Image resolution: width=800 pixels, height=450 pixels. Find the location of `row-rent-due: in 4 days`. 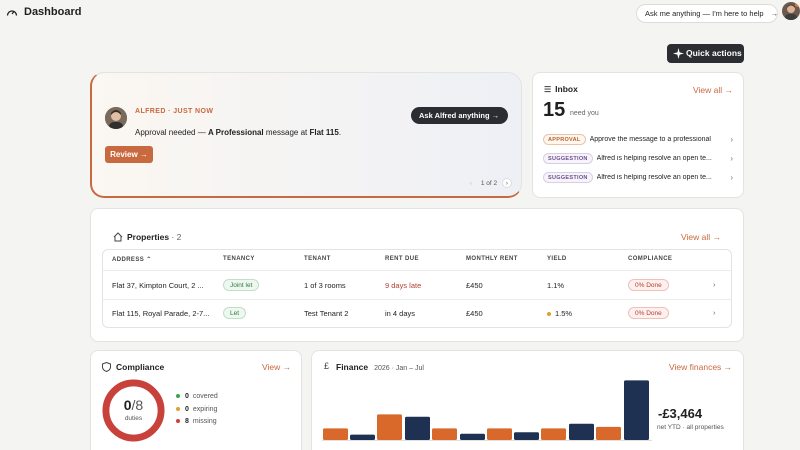

row-rent-due: in 4 days is located at coordinates (400, 313).